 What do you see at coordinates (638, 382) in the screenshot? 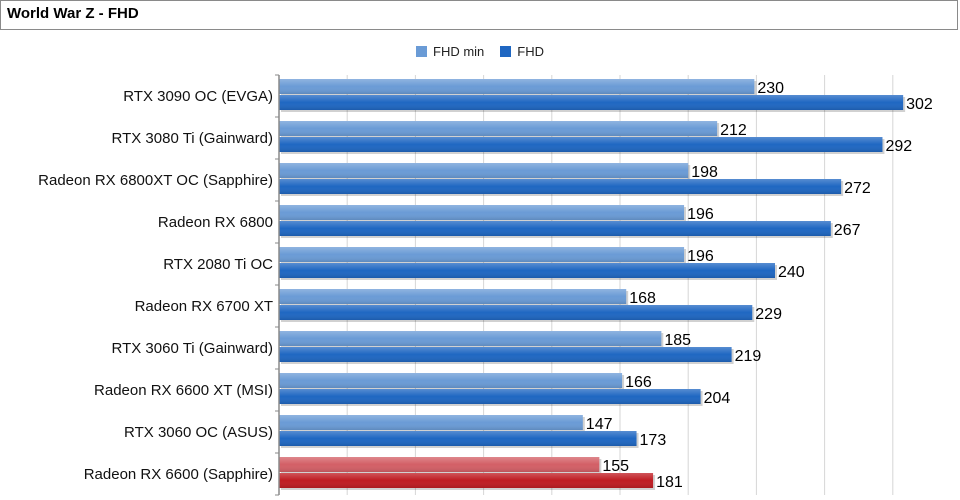
I see `value-label-fhd-min: 166` at bounding box center [638, 382].